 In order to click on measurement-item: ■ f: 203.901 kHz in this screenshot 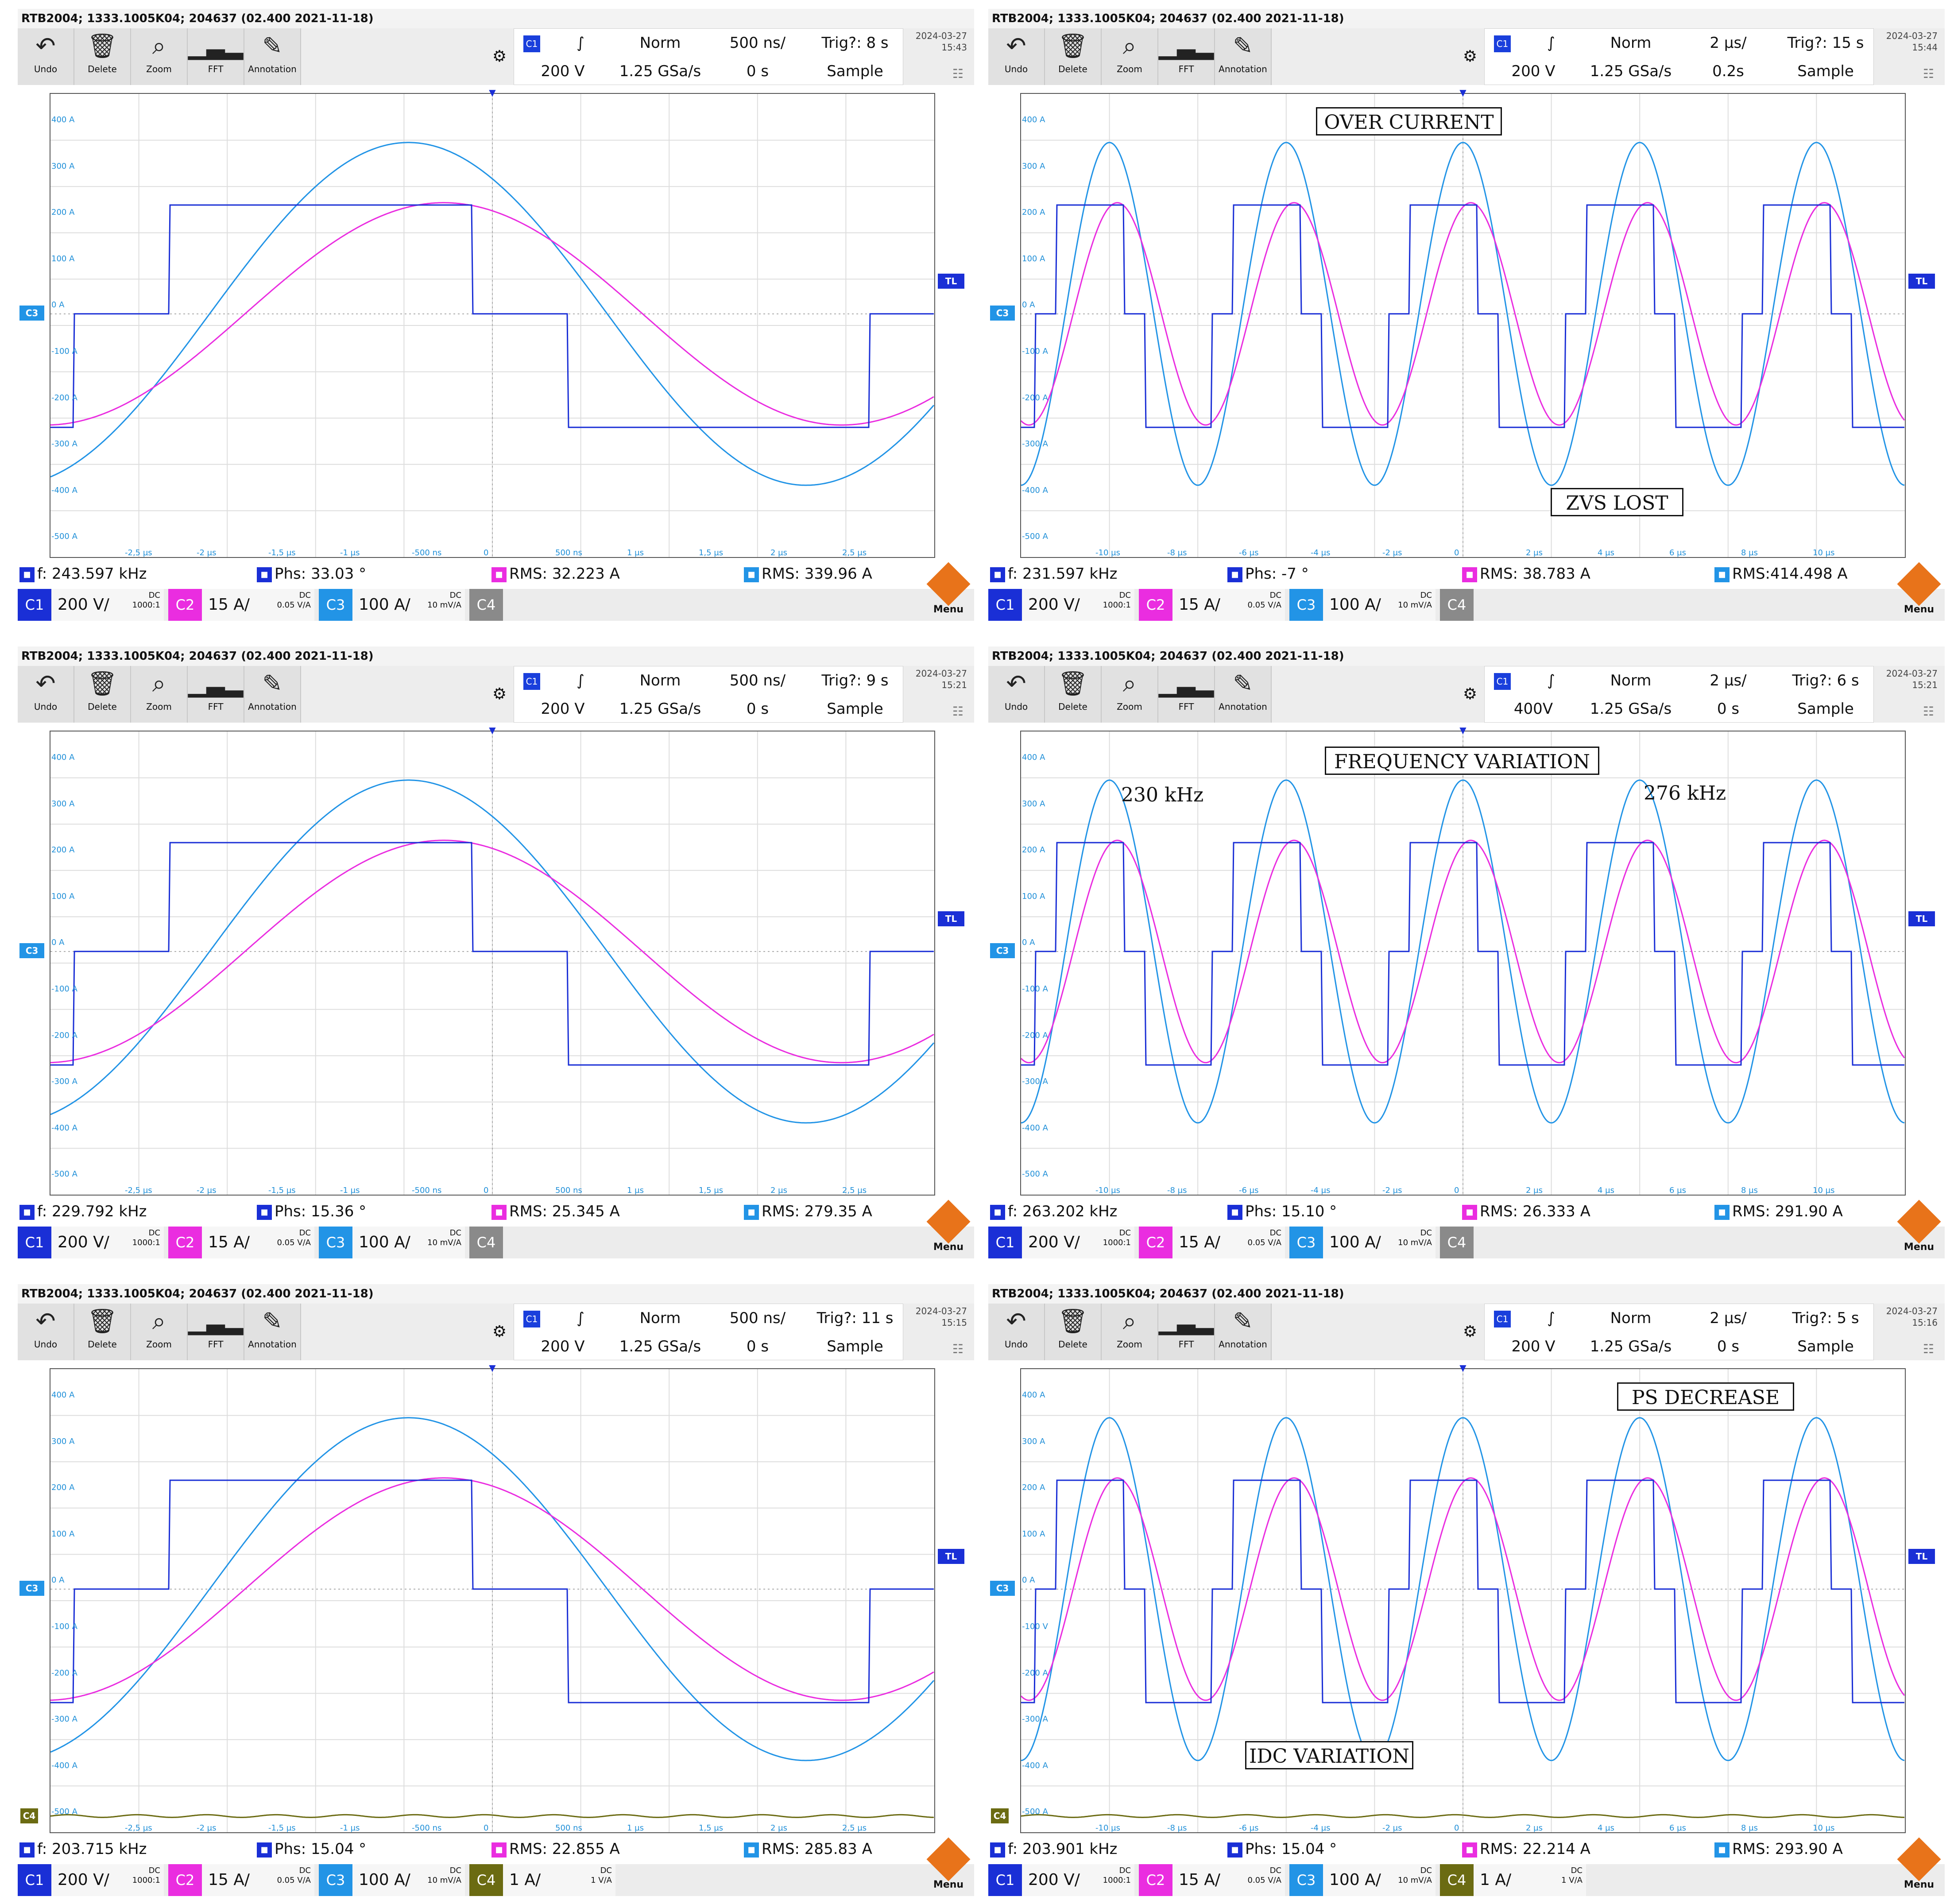, I will do `click(1054, 1849)`.